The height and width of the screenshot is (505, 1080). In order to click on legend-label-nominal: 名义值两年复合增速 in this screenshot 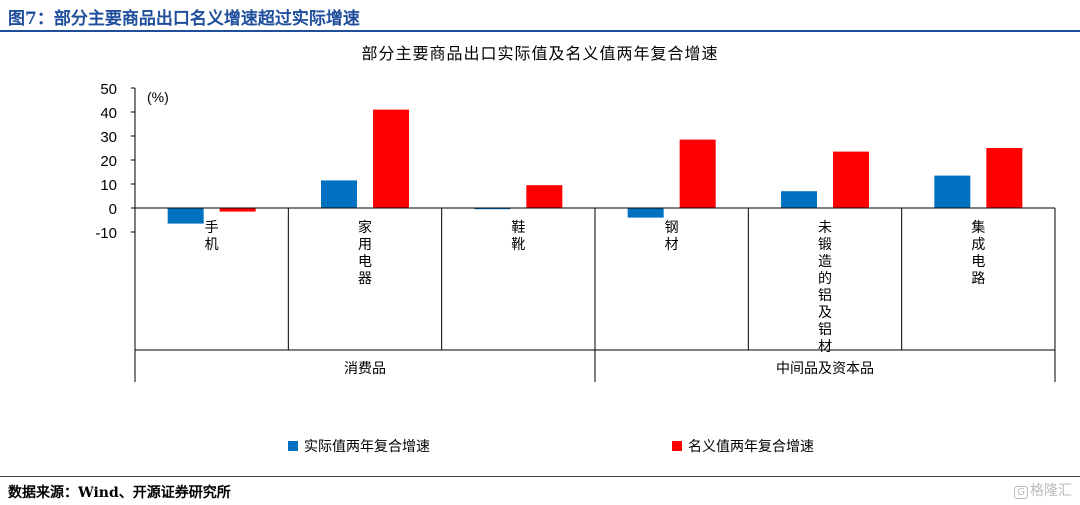, I will do `click(751, 447)`.